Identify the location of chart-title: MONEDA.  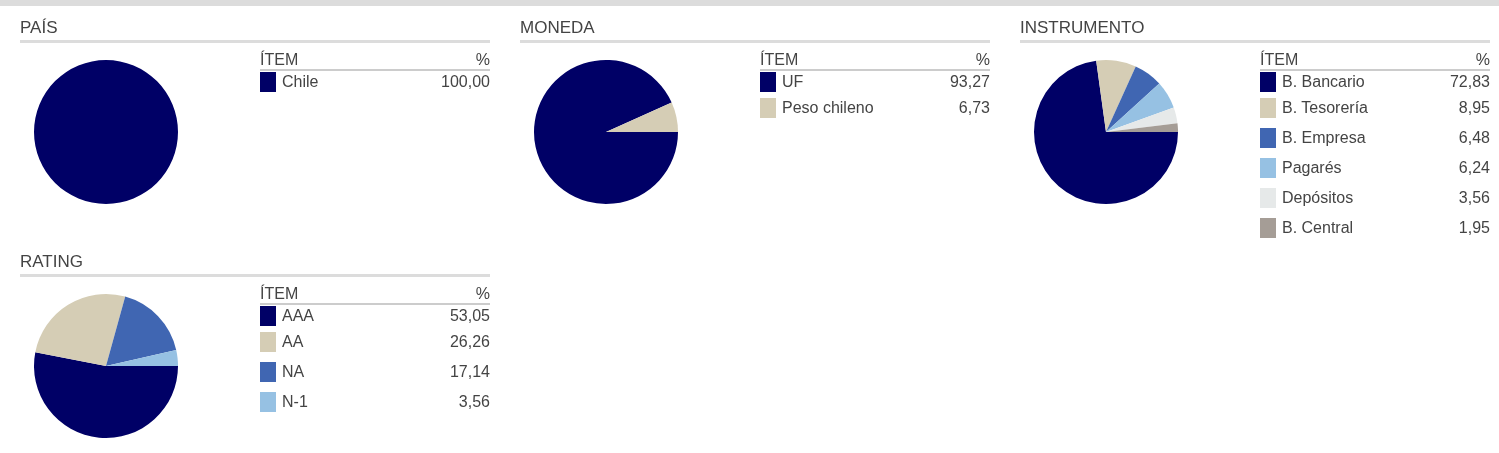
(755, 30).